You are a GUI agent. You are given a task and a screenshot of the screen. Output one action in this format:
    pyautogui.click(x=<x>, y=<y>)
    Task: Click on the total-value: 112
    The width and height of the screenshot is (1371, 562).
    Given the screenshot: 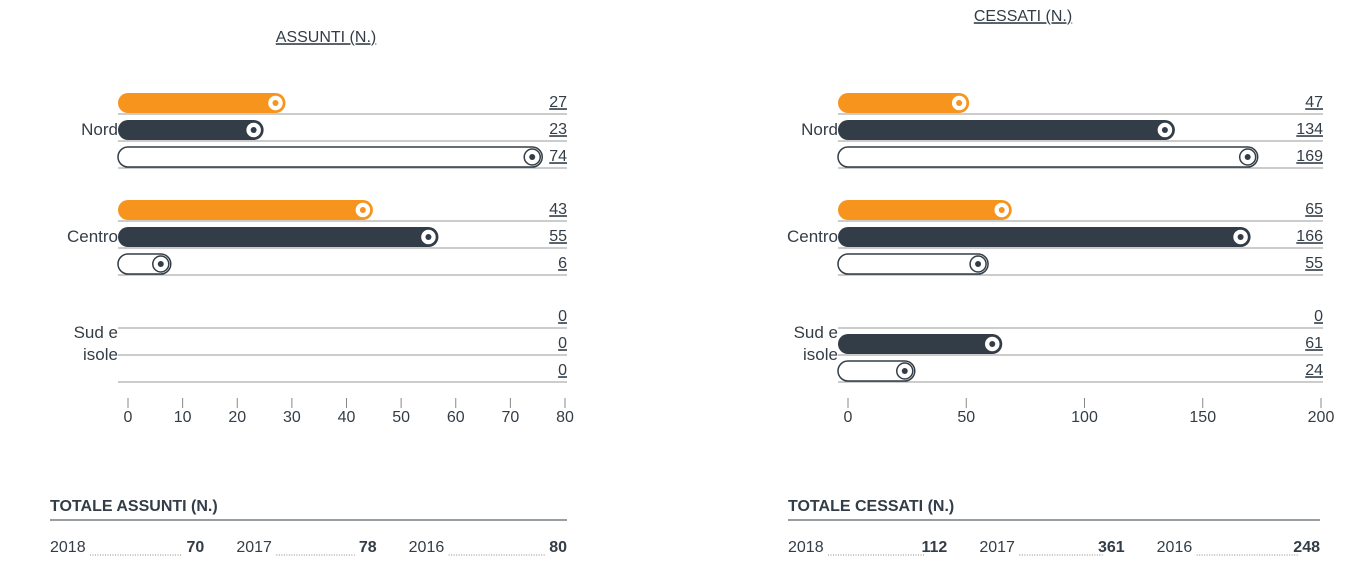 What is the action you would take?
    pyautogui.click(x=935, y=547)
    